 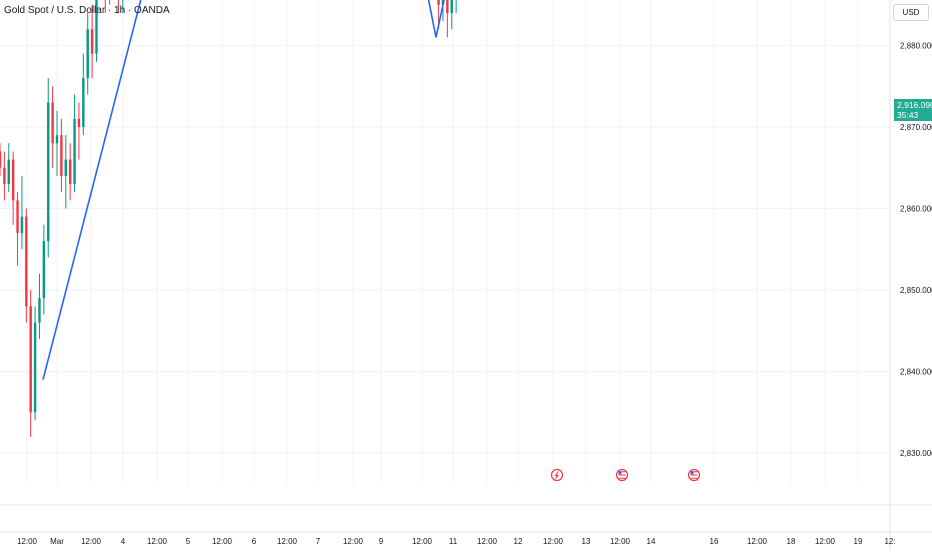 I want to click on x-tick-label: 13, so click(x=586, y=541).